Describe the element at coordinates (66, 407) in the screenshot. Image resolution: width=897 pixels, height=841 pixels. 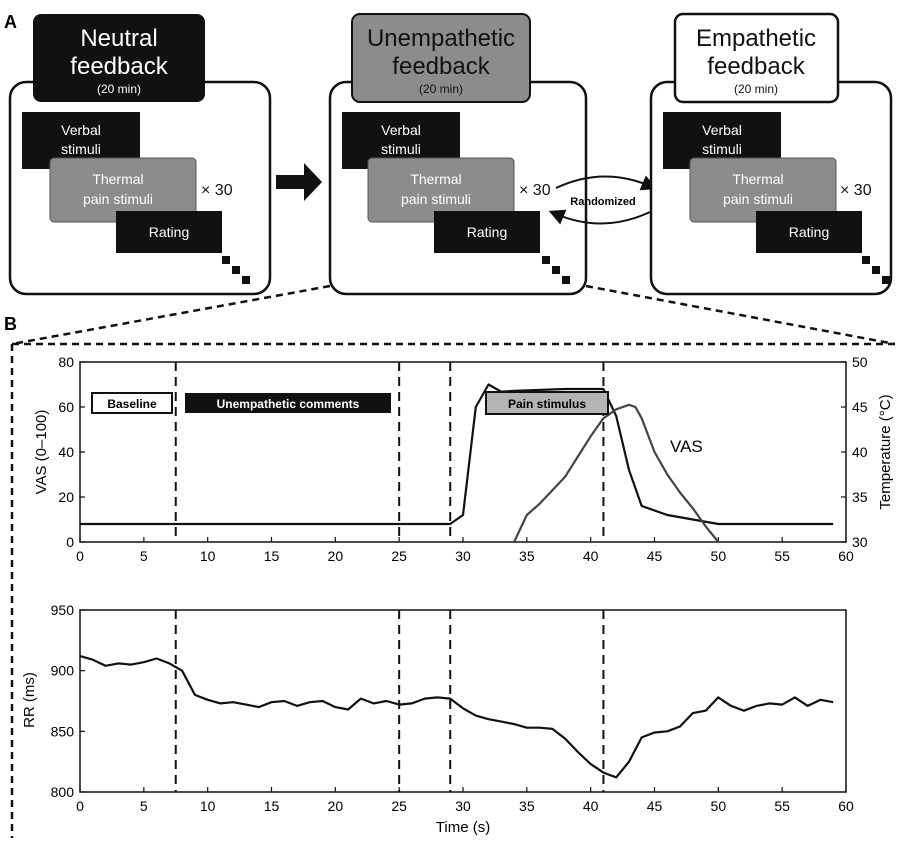
I see `y-tick-label: 60` at that location.